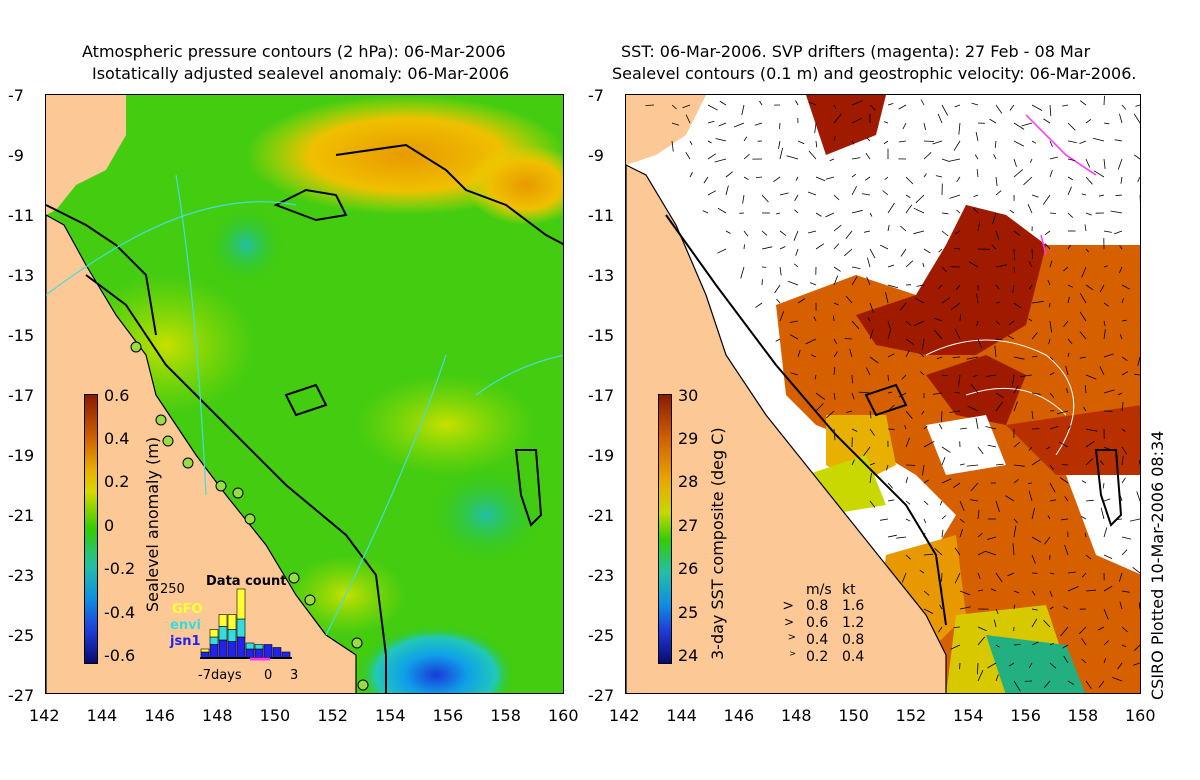 Image resolution: width=1200 pixels, height=780 pixels. What do you see at coordinates (21, 455) in the screenshot?
I see `y-axis-tick-label: -19` at bounding box center [21, 455].